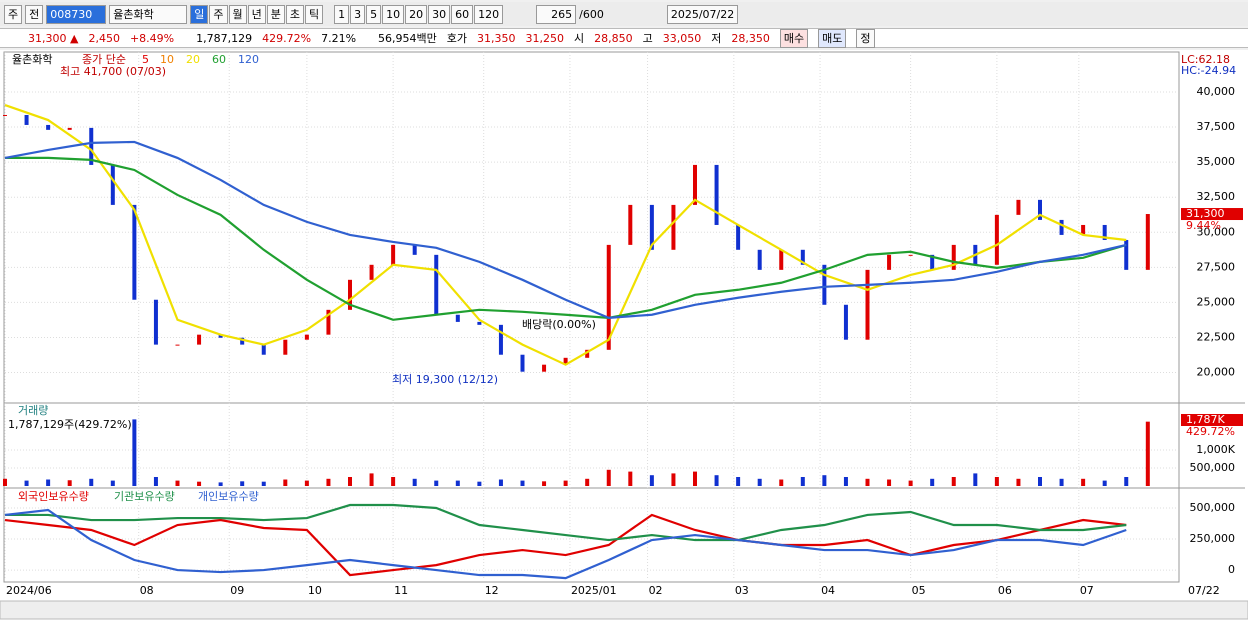 The height and width of the screenshot is (621, 1248). What do you see at coordinates (1213, 538) in the screenshot?
I see `y-tick-label: 250,000` at bounding box center [1213, 538].